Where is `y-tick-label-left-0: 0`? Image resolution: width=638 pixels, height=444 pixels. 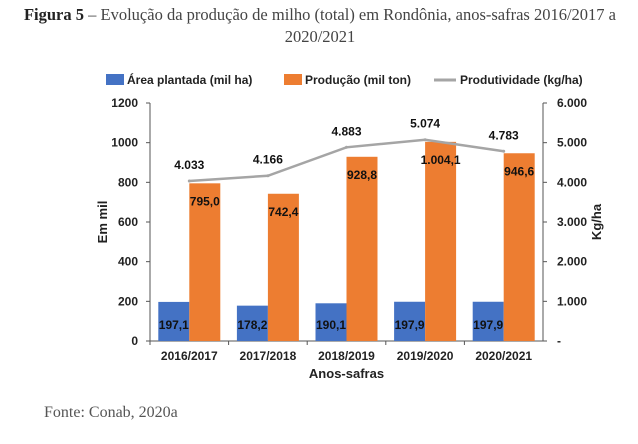
y-tick-label-left-0: 0 is located at coordinates (134, 341).